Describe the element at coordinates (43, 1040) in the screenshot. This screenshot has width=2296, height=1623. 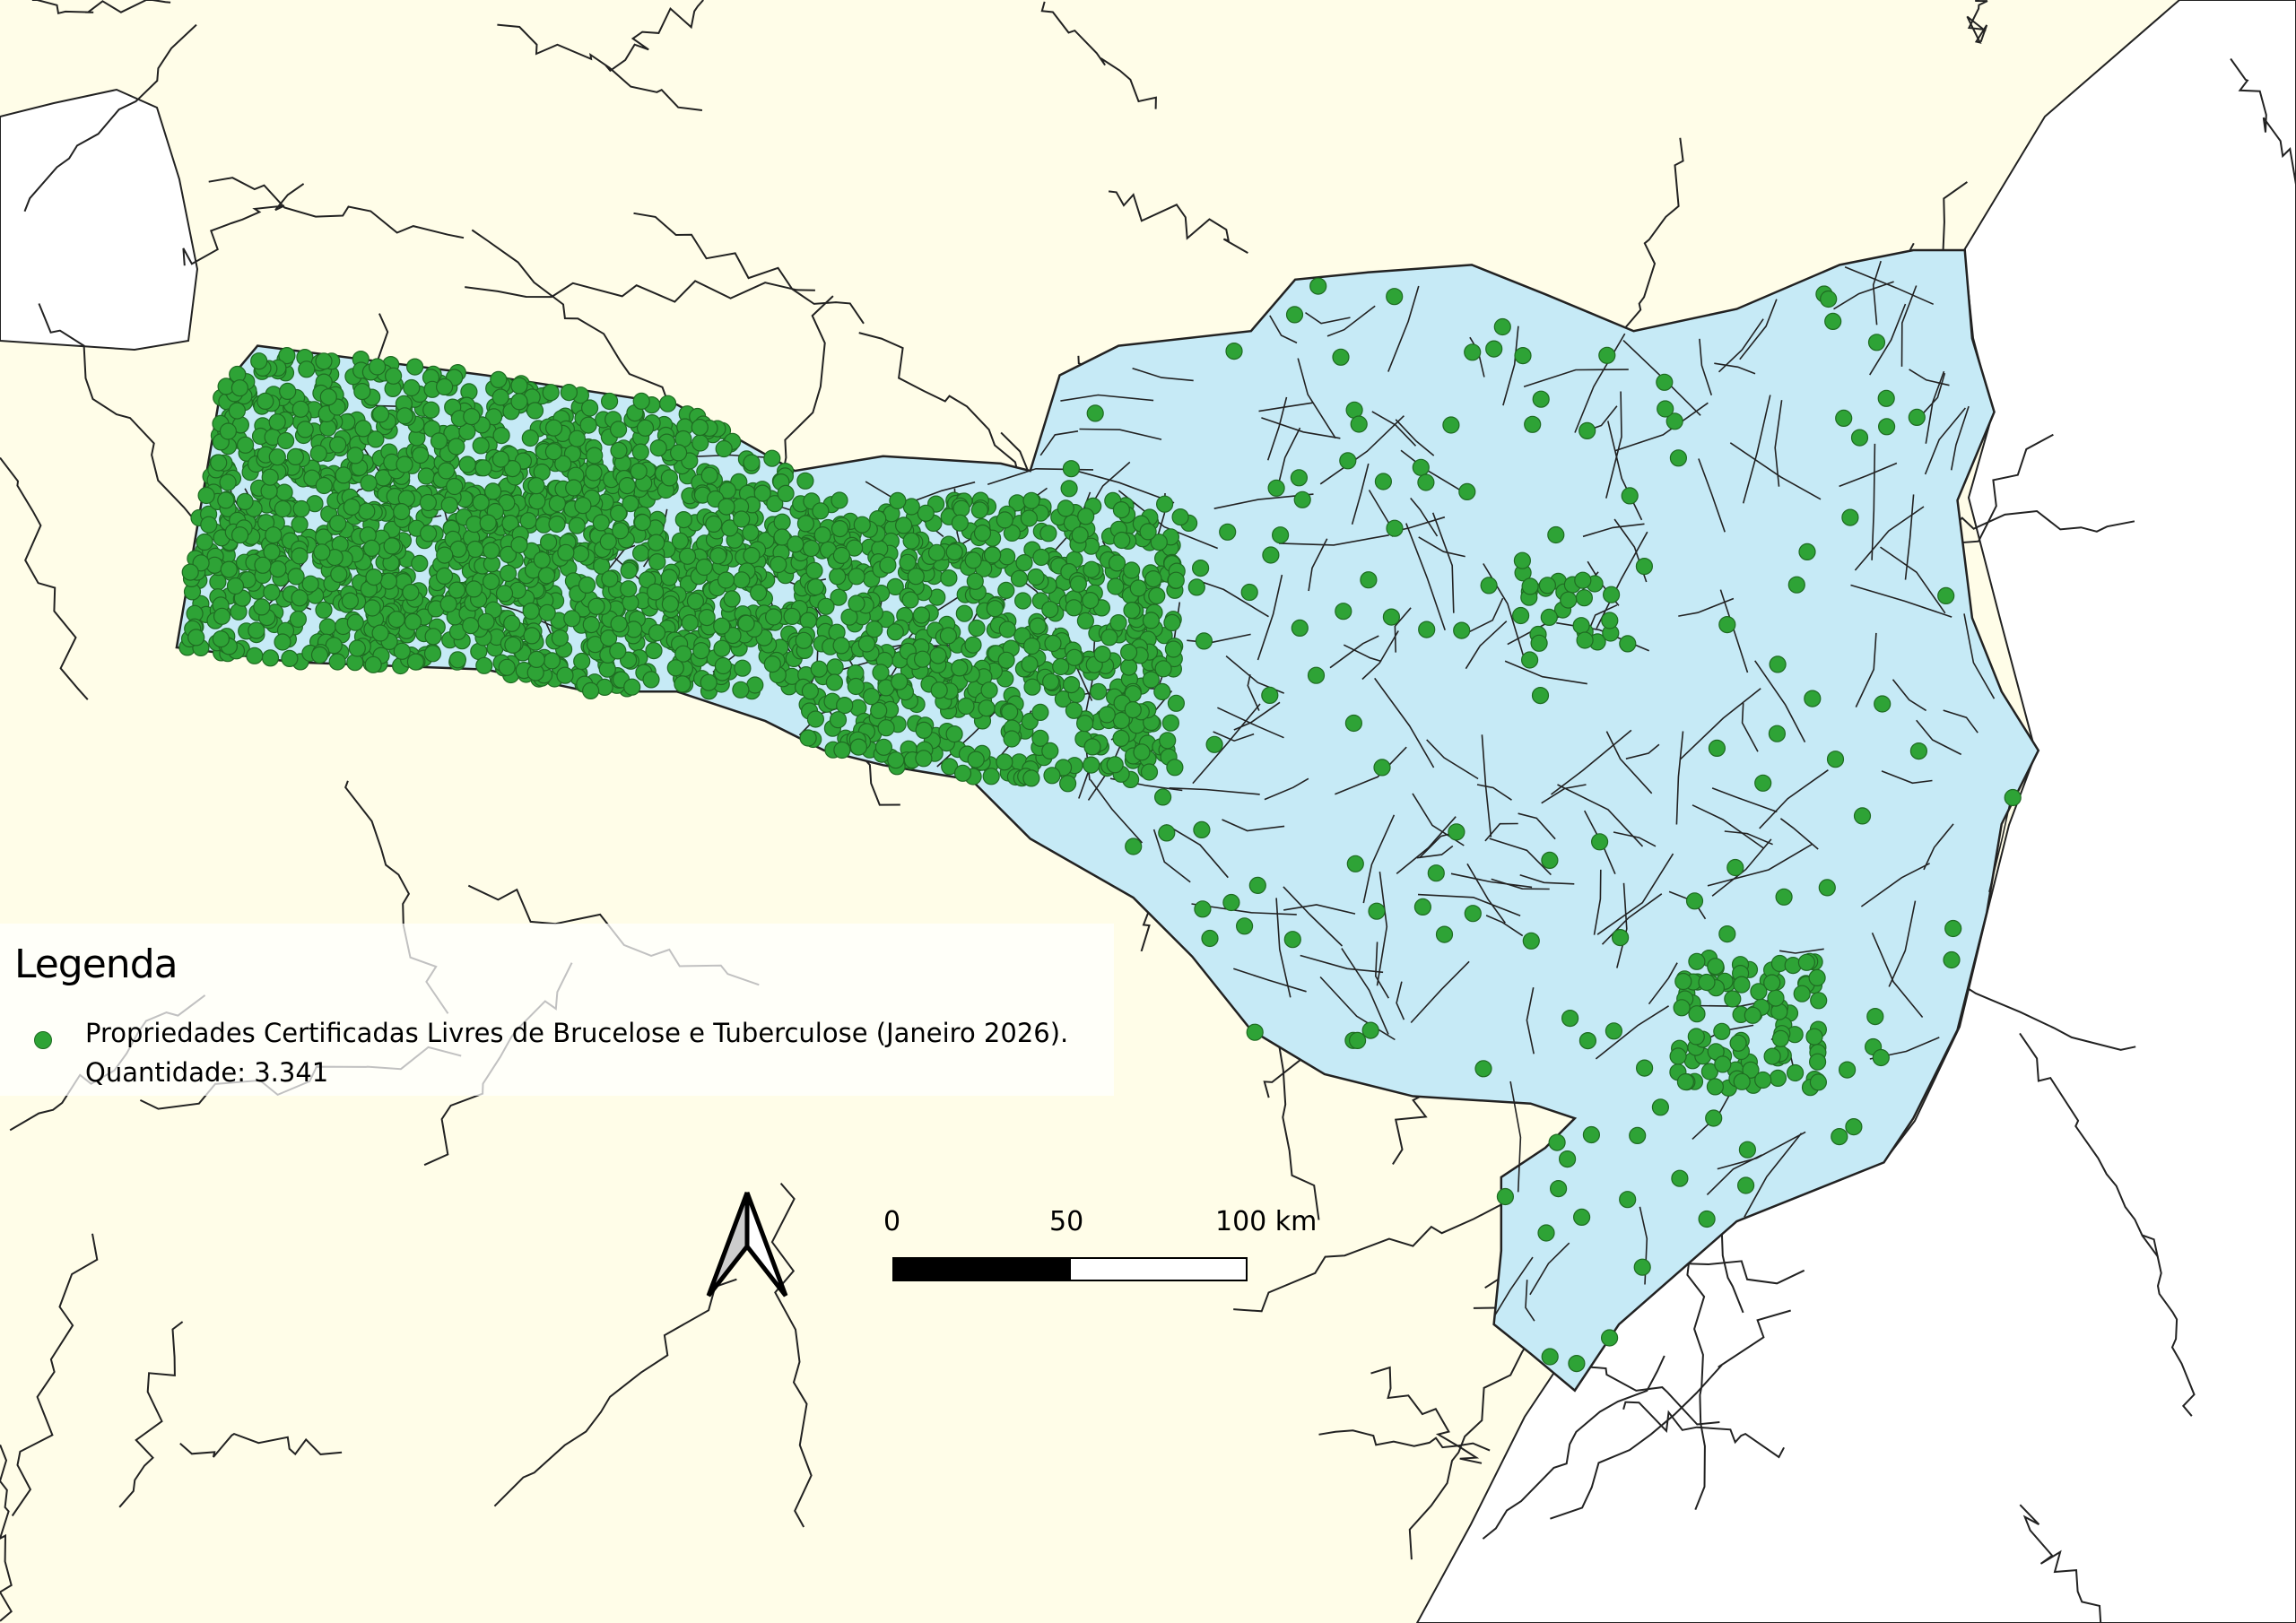
I see `point-symbol-icon` at that location.